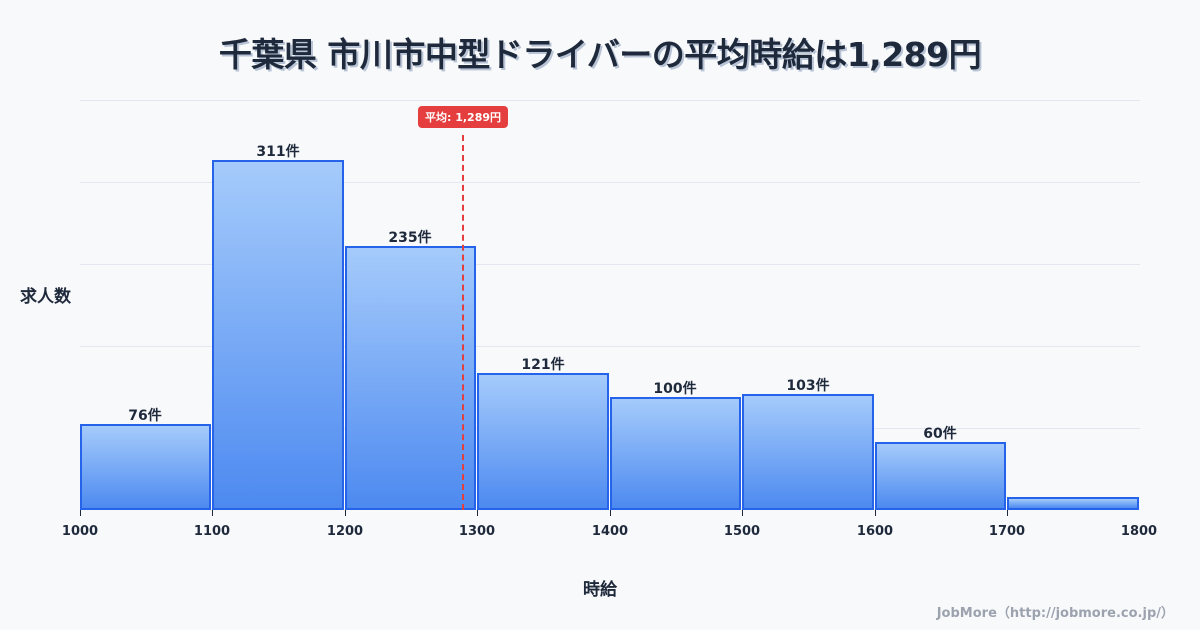  I want to click on x-tick-label: 1800, so click(1139, 531).